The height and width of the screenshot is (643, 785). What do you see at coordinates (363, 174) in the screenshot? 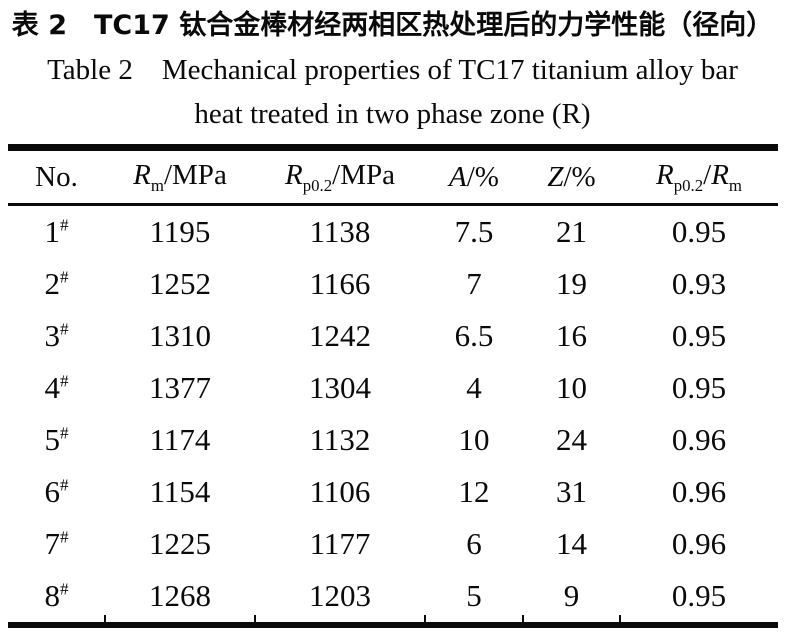
I see `rp02-unit: /MPa` at bounding box center [363, 174].